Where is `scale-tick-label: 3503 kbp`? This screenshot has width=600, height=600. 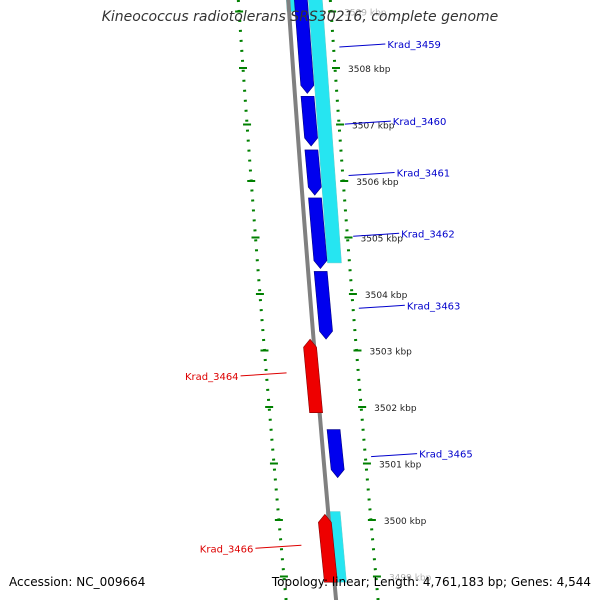
scale-tick-label: 3503 kbp is located at coordinates (390, 353).